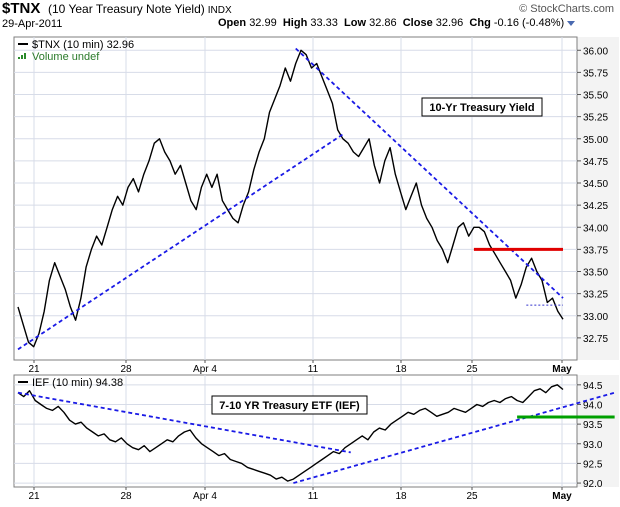 The height and width of the screenshot is (507, 620). Describe the element at coordinates (66, 57) in the screenshot. I see `legend-entry: Volume undef` at that location.